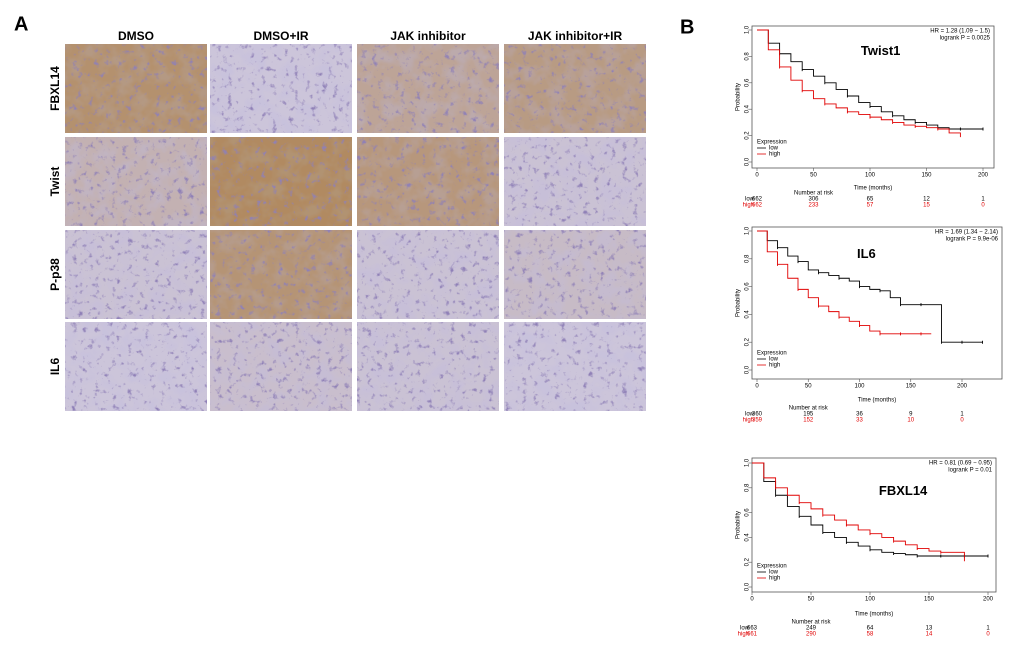 Image resolution: width=1016 pixels, height=647 pixels. What do you see at coordinates (870, 635) in the screenshot?
I see `risk-count: 58` at bounding box center [870, 635].